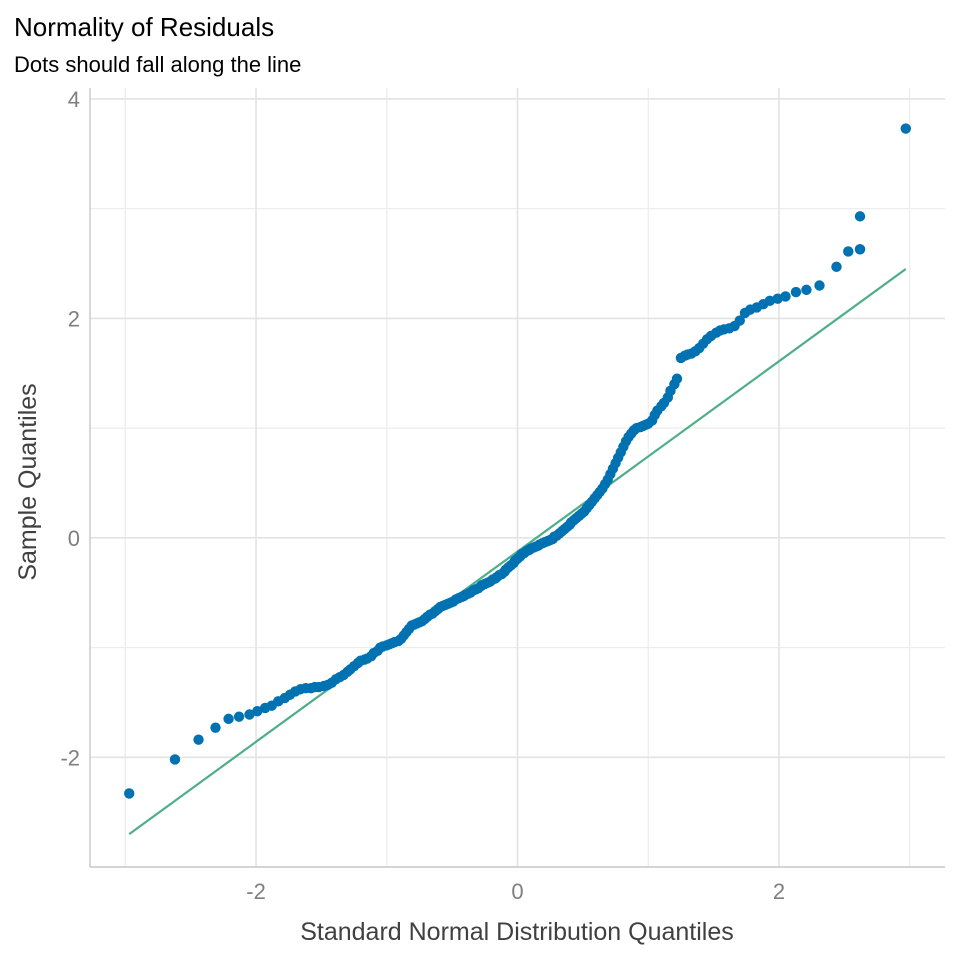 The image size is (960, 960). Describe the element at coordinates (74, 99) in the screenshot. I see `y-tick-label: 4` at that location.